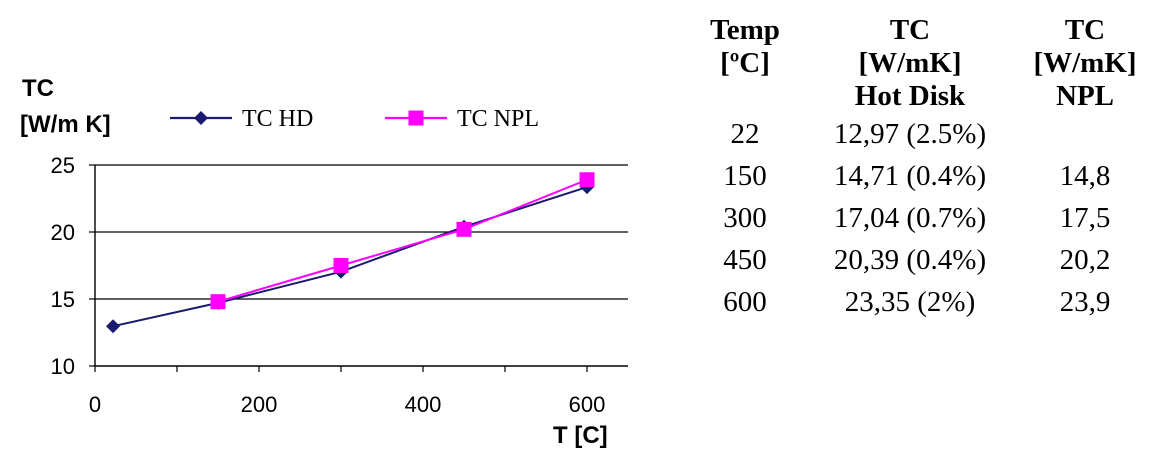 Image resolution: width=1160 pixels, height=461 pixels. What do you see at coordinates (1085, 134) in the screenshot?
I see `table-cell` at bounding box center [1085, 134].